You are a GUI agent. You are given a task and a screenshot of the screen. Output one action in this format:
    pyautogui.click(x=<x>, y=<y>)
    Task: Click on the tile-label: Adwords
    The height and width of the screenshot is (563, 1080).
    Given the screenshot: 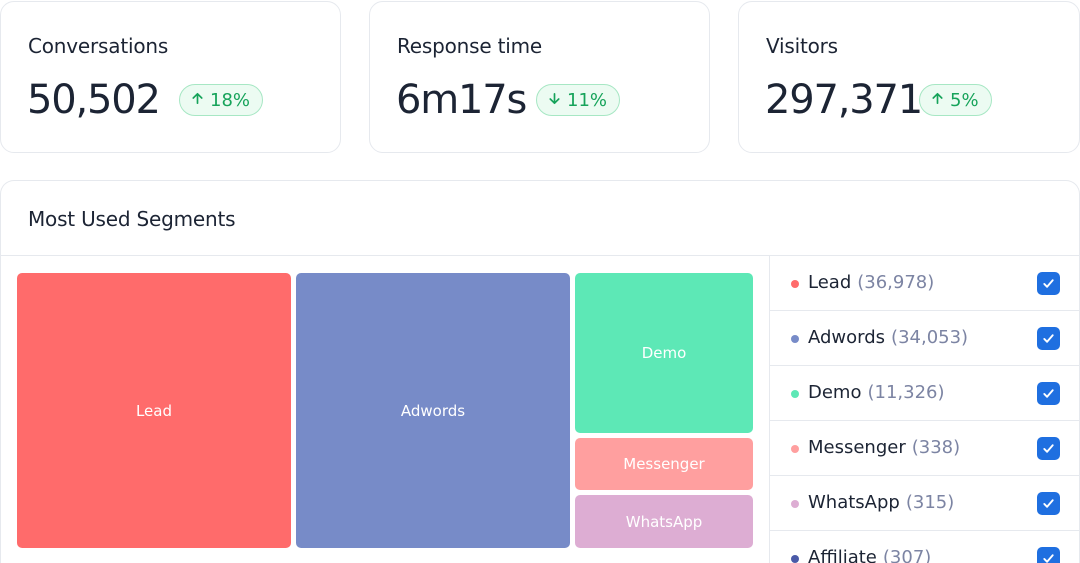 What is the action you would take?
    pyautogui.click(x=433, y=410)
    